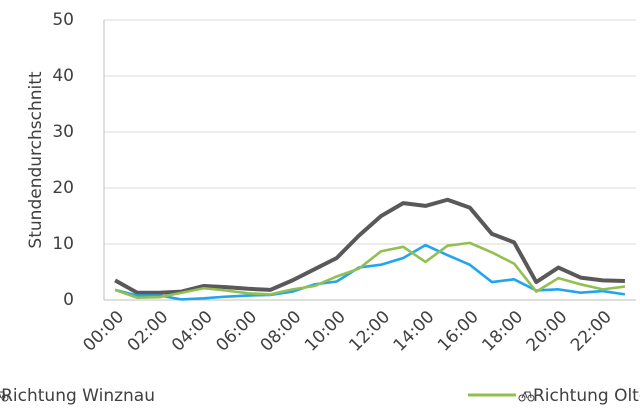  Describe the element at coordinates (414, 331) in the screenshot. I see `x-tick-label: 14:00` at that location.